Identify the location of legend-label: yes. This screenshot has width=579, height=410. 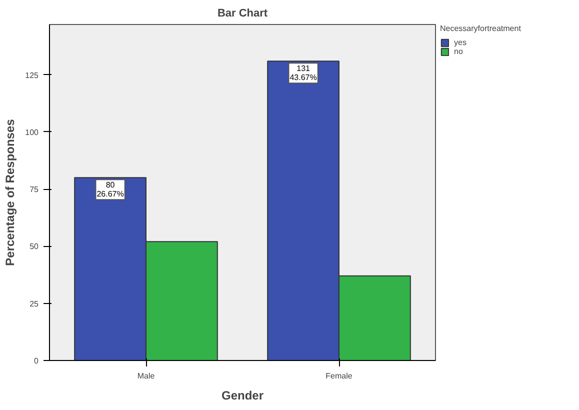
(461, 42).